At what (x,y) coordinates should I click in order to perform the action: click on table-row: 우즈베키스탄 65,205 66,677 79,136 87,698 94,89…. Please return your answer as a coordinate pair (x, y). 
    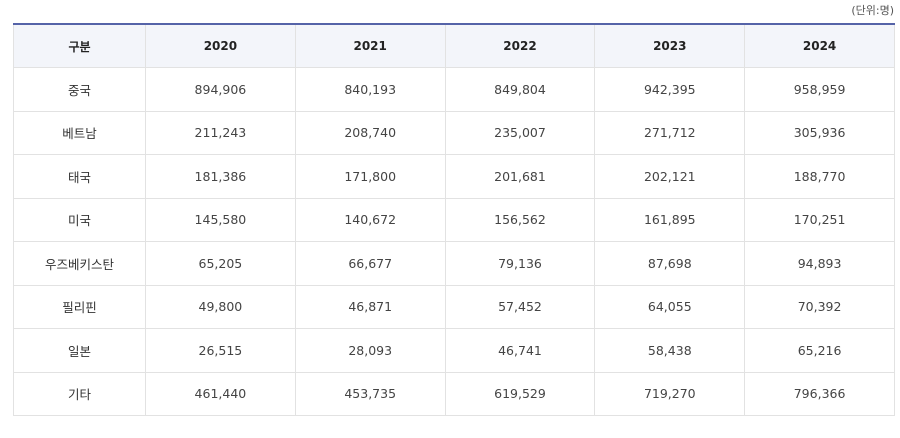
    Looking at the image, I should click on (454, 263).